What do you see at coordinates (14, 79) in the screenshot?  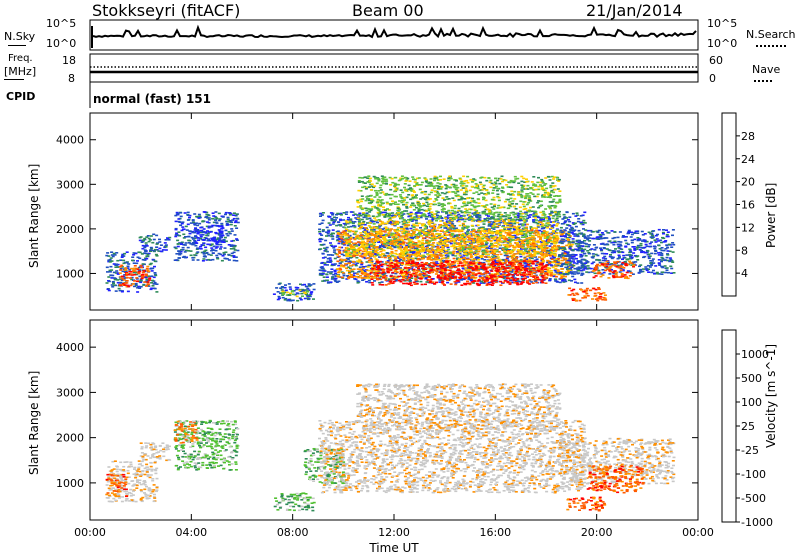 I see `freq-legend-line` at bounding box center [14, 79].